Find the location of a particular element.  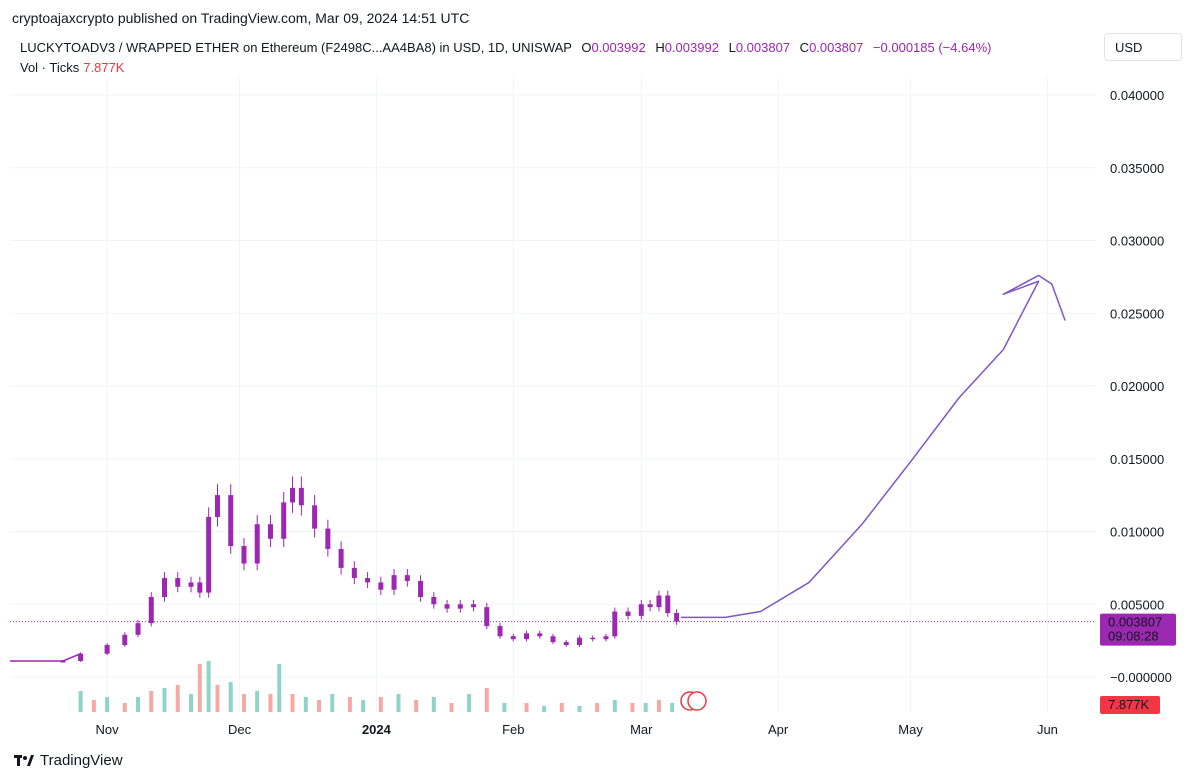

x-tick-label: May is located at coordinates (910, 729).